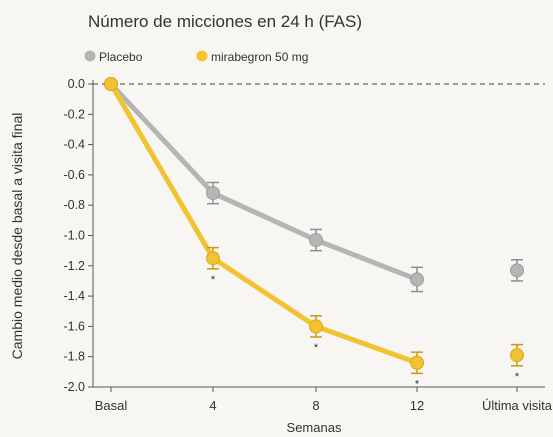  I want to click on legend-placebo-marker, so click(90, 56).